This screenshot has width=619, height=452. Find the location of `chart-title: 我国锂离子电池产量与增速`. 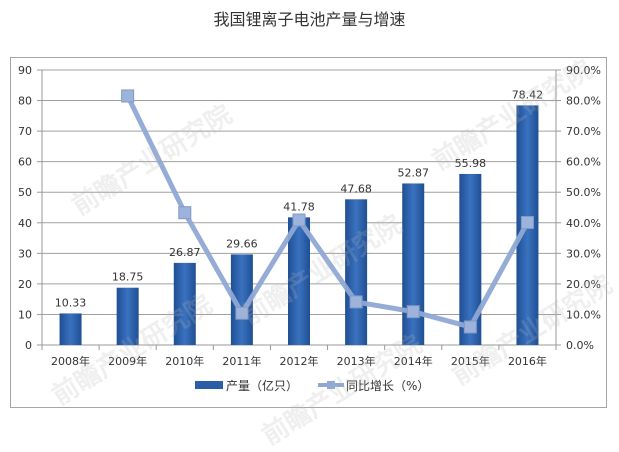

chart-title: 我国锂离子电池产量与增速 is located at coordinates (309, 19).